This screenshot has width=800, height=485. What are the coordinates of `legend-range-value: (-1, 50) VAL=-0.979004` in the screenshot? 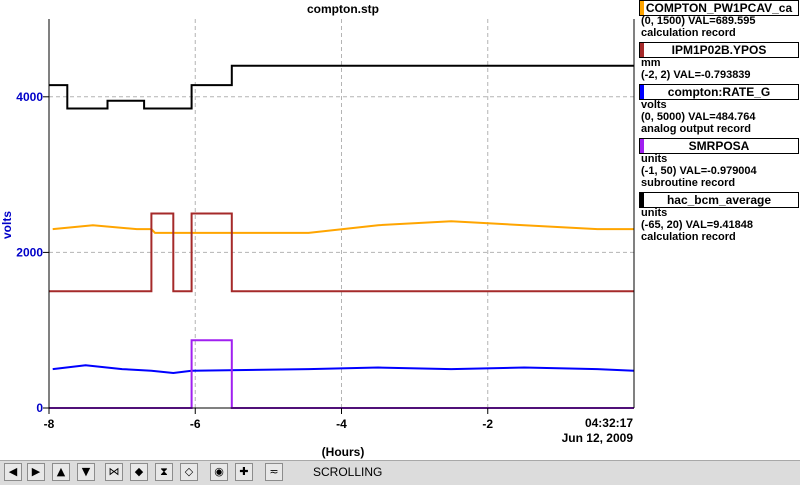 It's located at (699, 171).